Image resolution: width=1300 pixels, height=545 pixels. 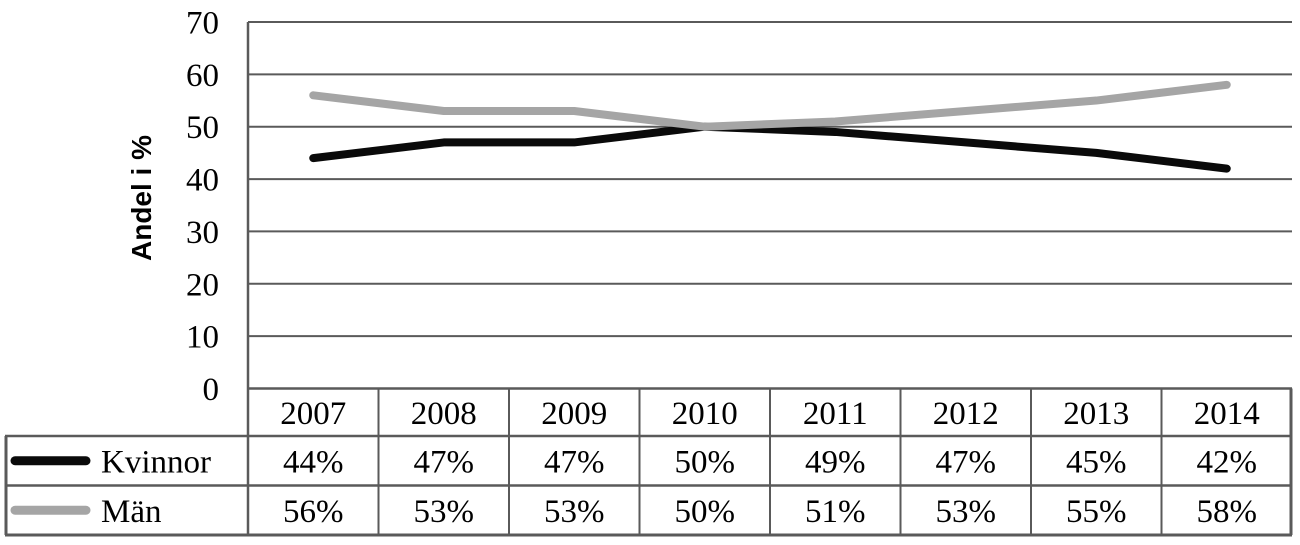 What do you see at coordinates (770, 147) in the screenshot?
I see `series-line-kvinnor` at bounding box center [770, 147].